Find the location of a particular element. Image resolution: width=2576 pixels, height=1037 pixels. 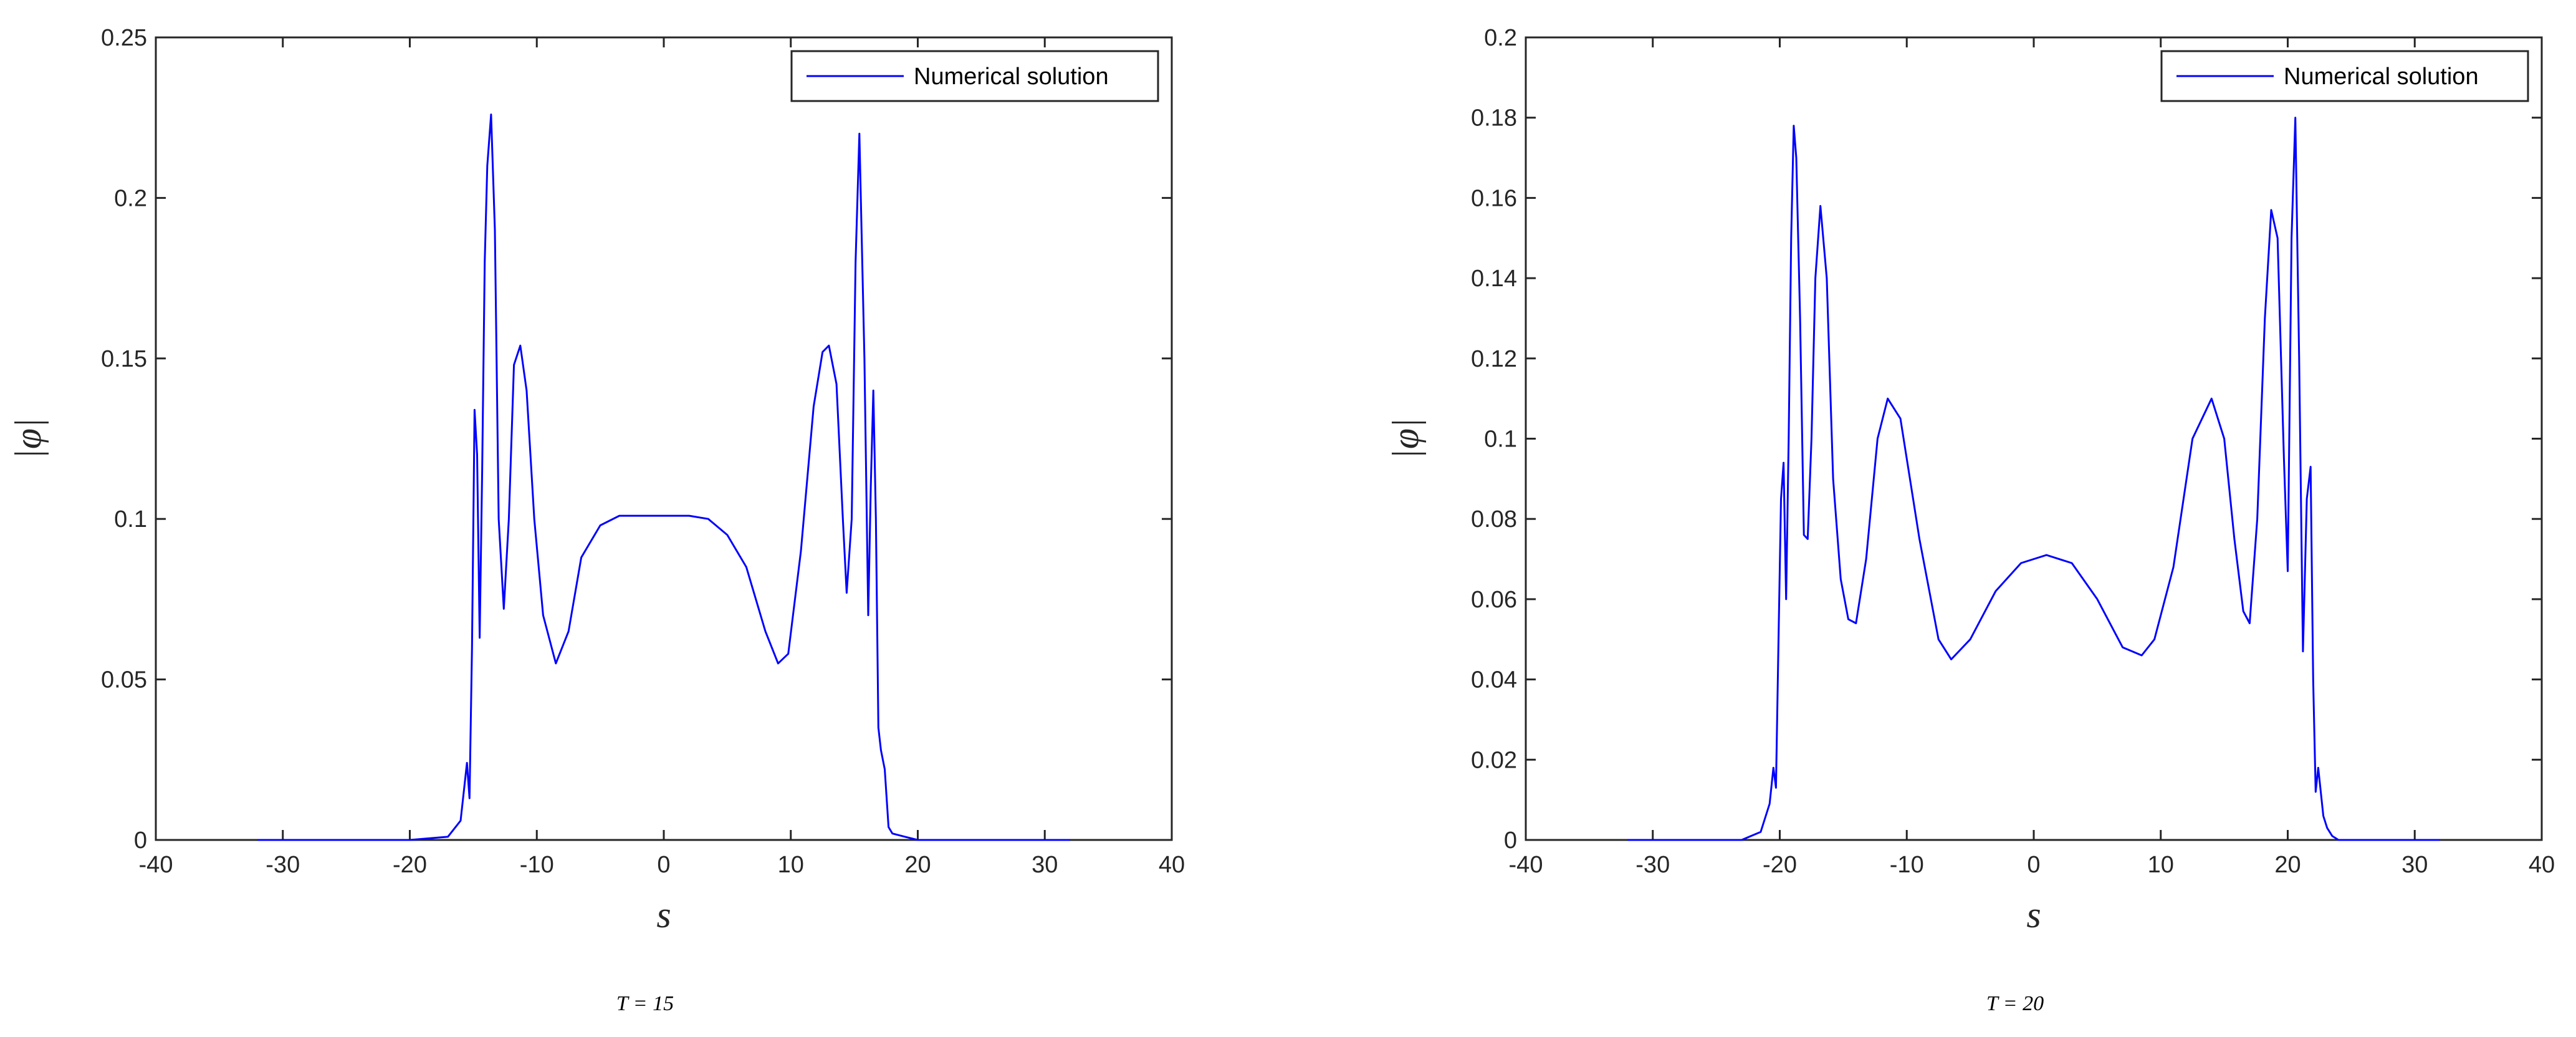

y-tick-label: 0.04 is located at coordinates (1494, 680).